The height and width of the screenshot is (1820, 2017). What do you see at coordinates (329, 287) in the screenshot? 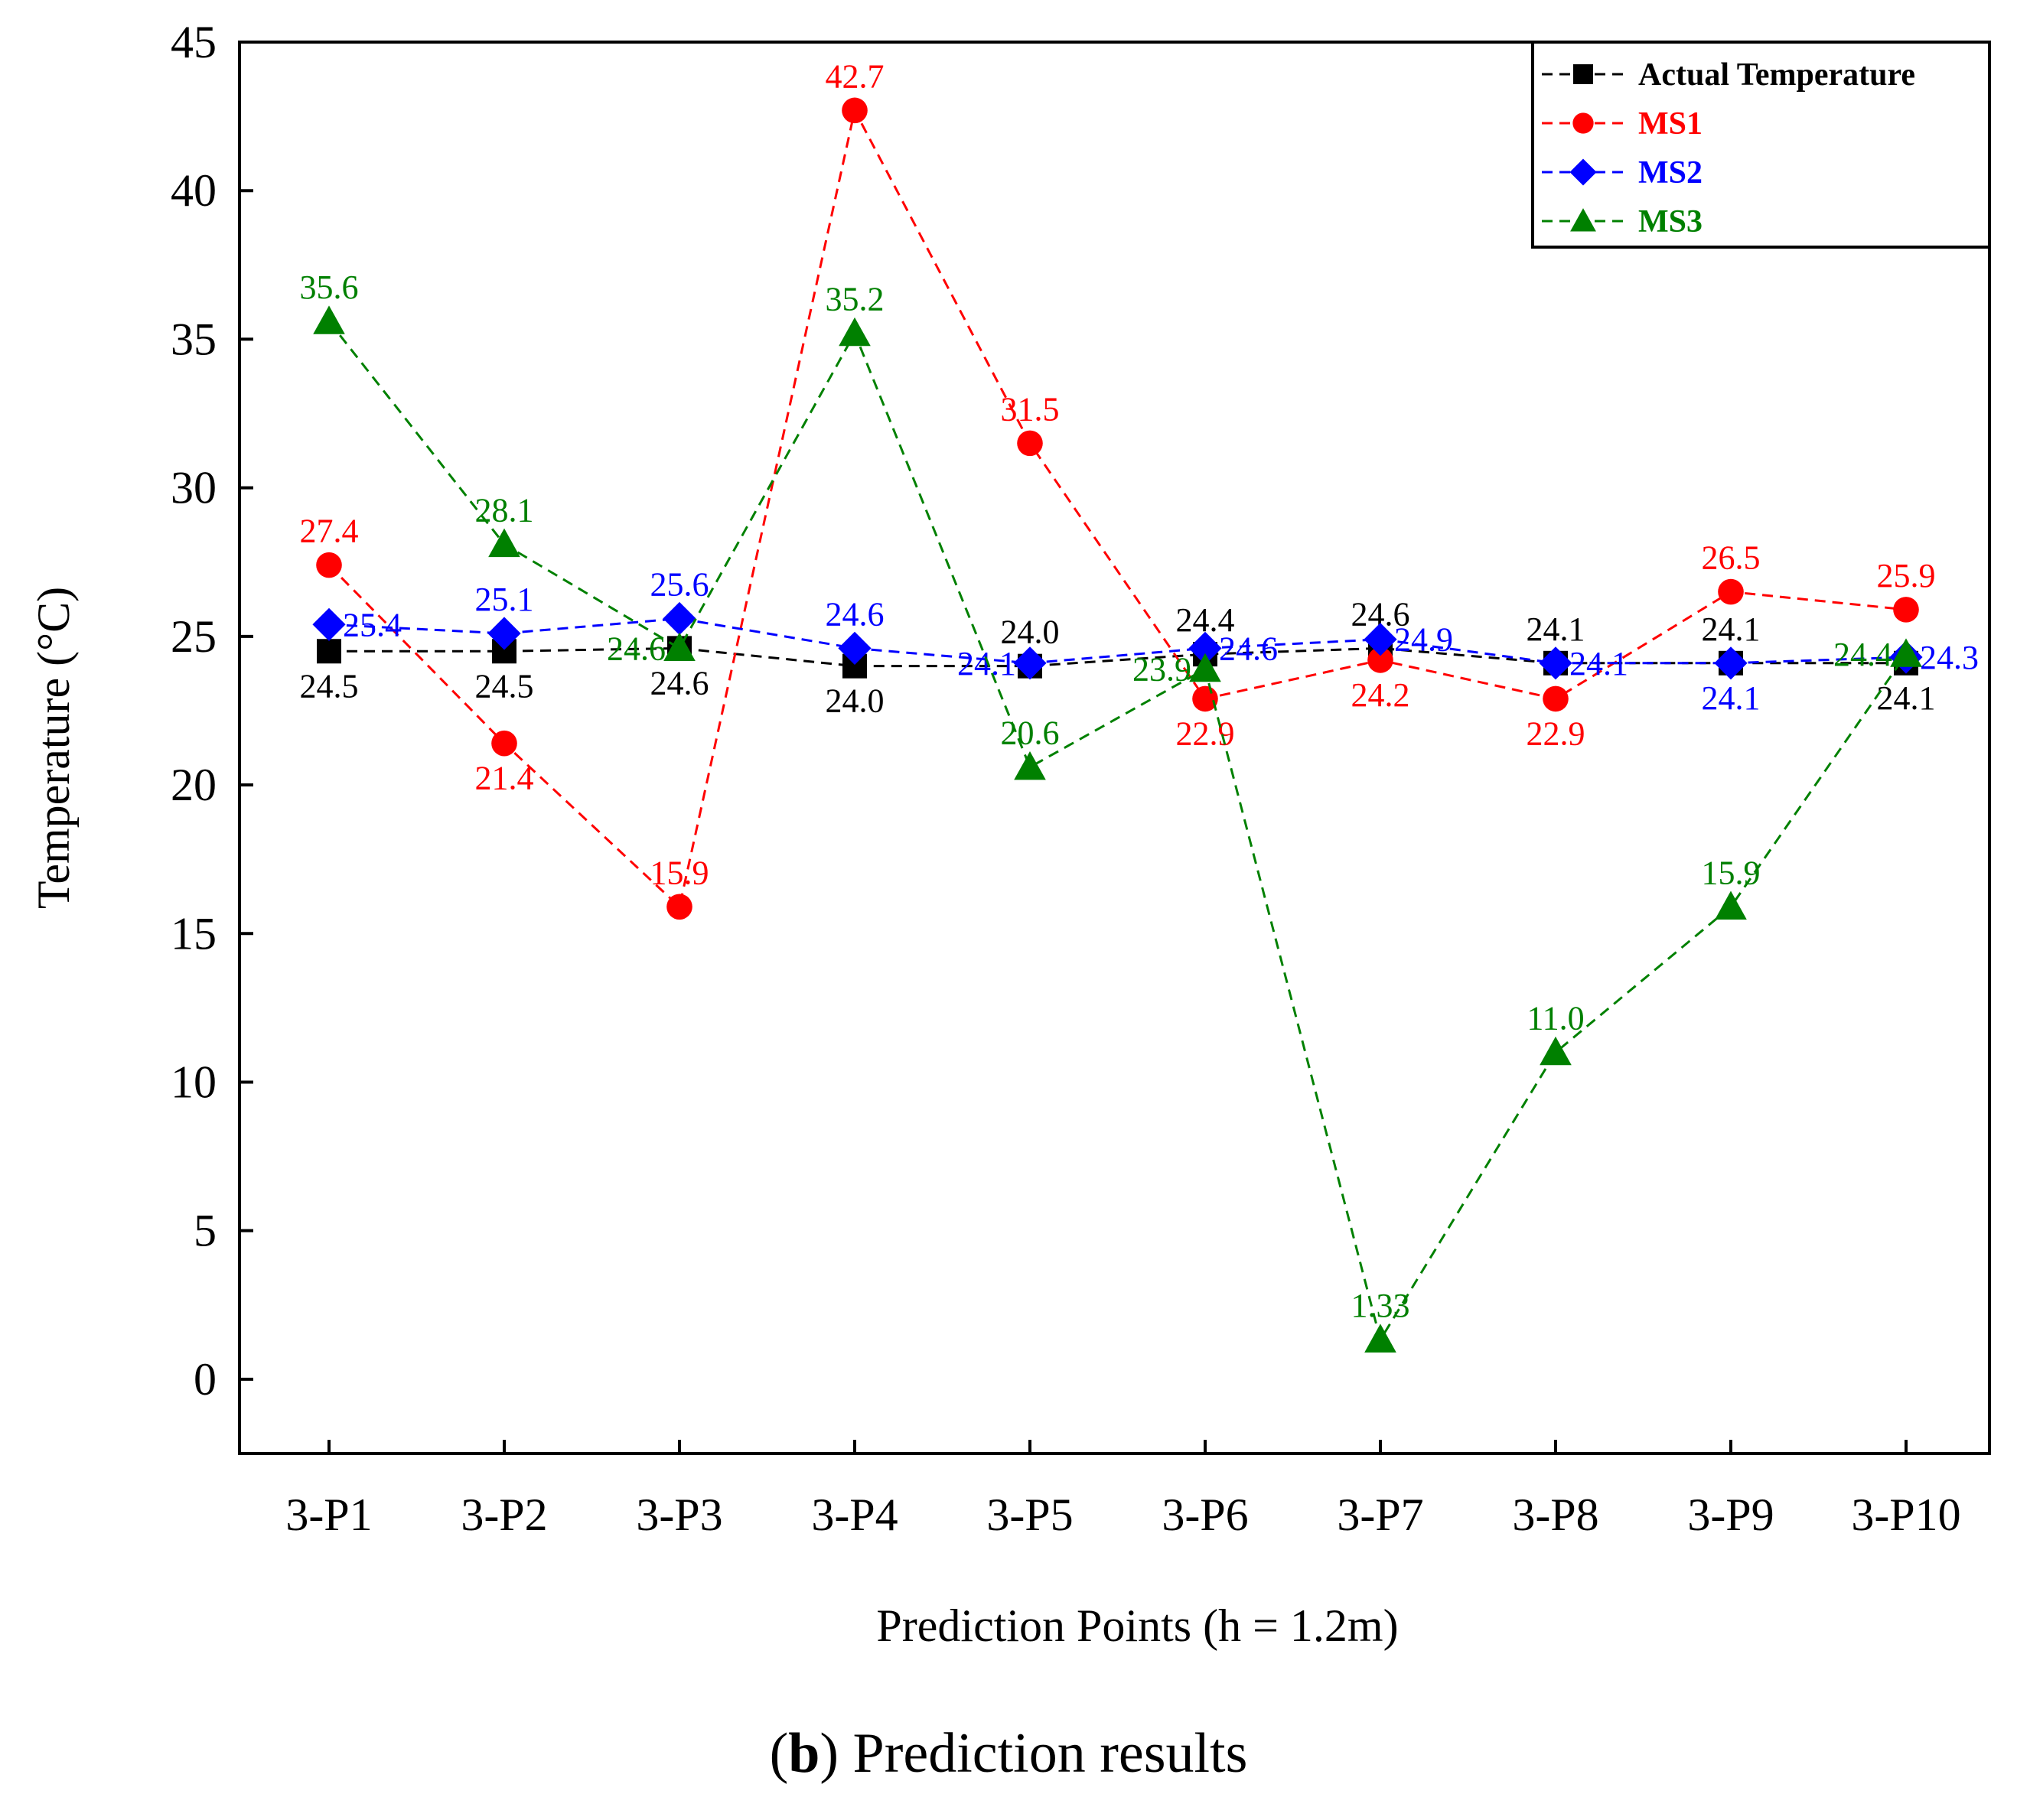
I see `data-label: 35.6` at bounding box center [329, 287].